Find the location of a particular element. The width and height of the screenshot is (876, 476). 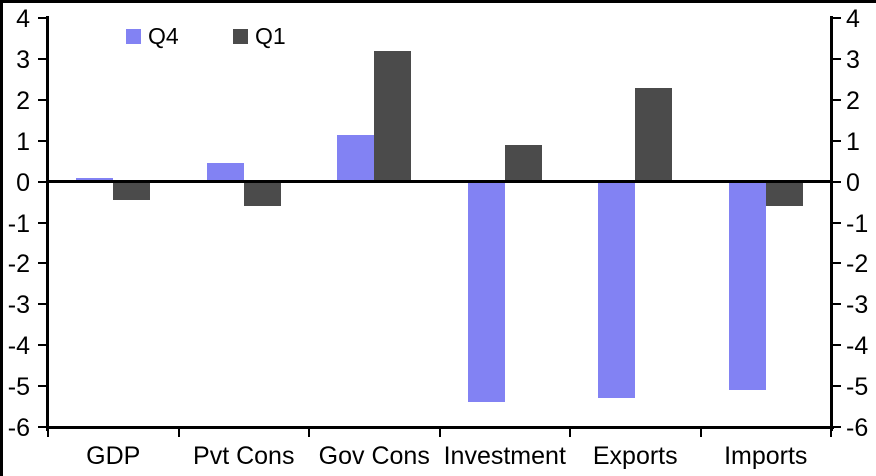

y-tick-label-right-3: 3 is located at coordinates (853, 59).